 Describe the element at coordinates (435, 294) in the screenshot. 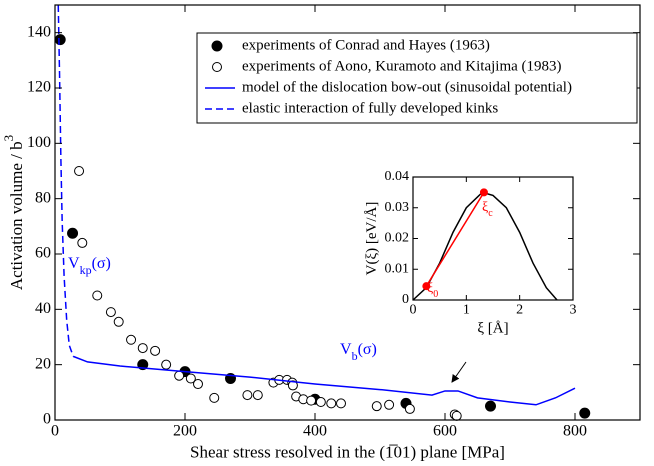

I see `text-part: 0` at that location.